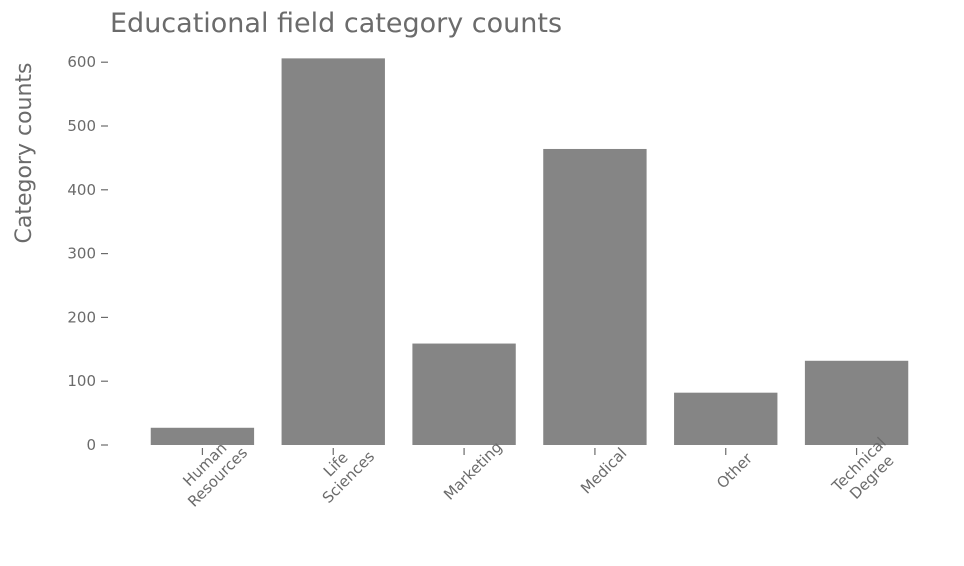 The height and width of the screenshot is (566, 964). Describe the element at coordinates (81, 190) in the screenshot. I see `y-tick-label: 400` at that location.